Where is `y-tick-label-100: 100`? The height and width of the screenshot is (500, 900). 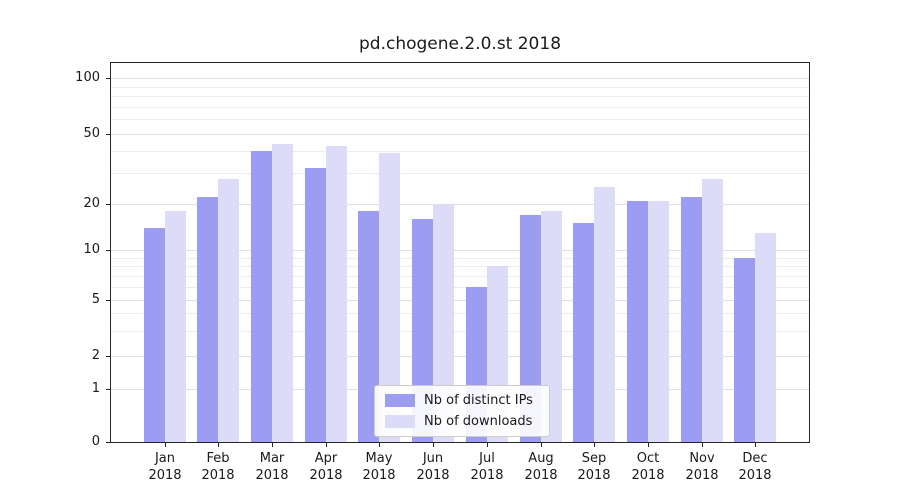
y-tick-label-100: 100 is located at coordinates (87, 78).